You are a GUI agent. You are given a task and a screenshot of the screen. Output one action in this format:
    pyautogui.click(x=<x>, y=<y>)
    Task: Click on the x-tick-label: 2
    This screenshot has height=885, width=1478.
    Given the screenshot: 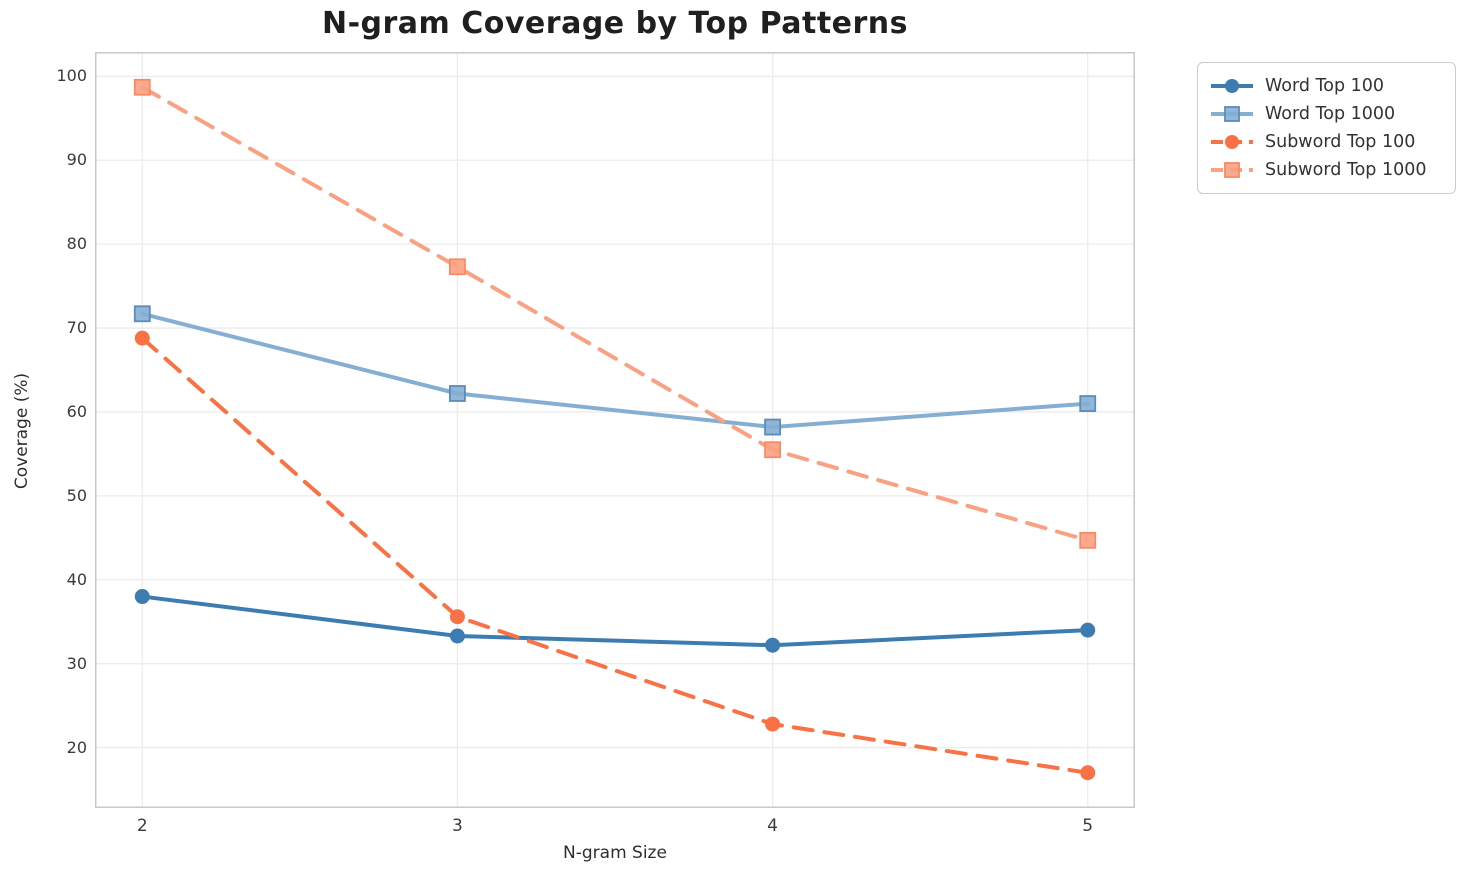 What is the action you would take?
    pyautogui.click(x=142, y=826)
    